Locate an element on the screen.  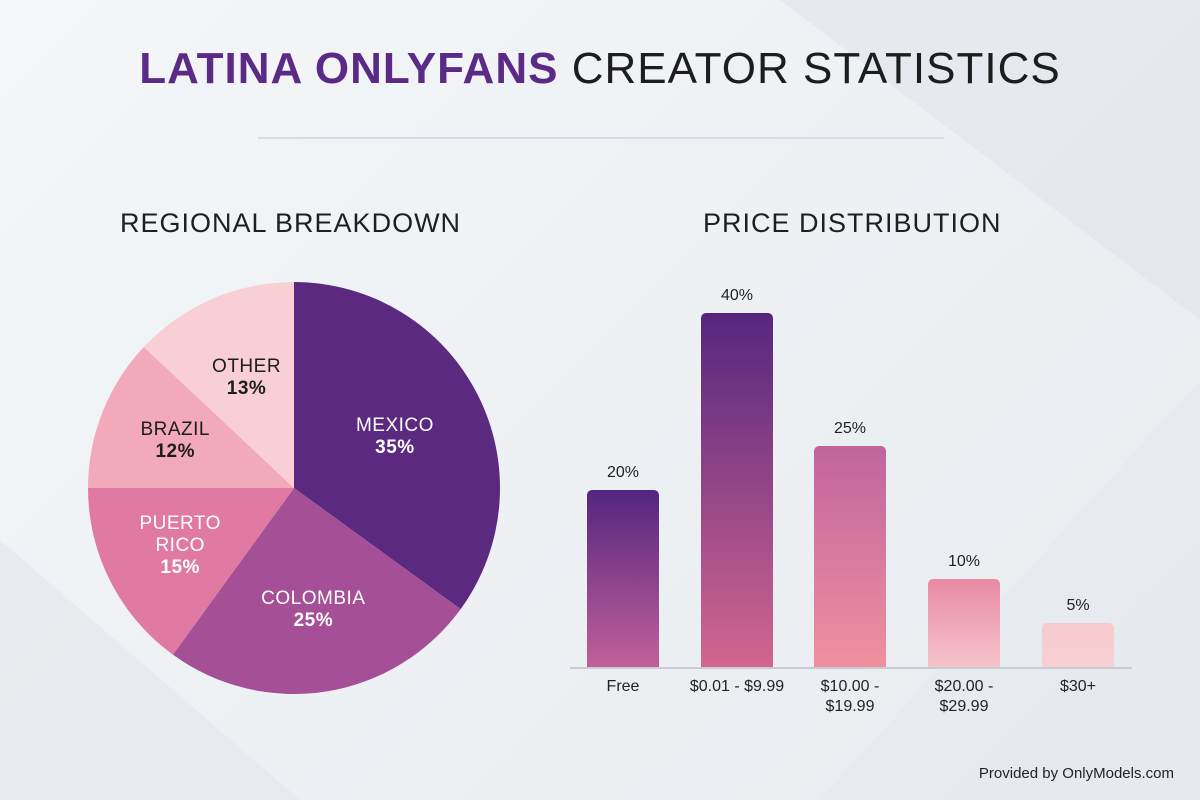
pie-slice-other is located at coordinates (218, 385).